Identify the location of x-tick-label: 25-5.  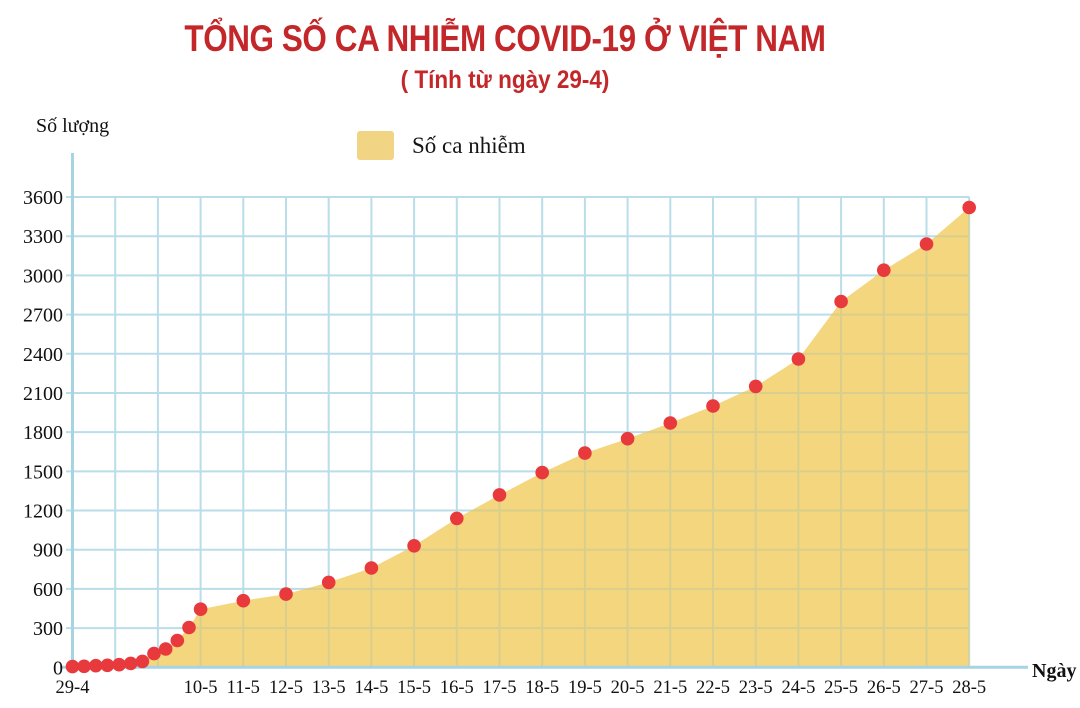
(841, 688).